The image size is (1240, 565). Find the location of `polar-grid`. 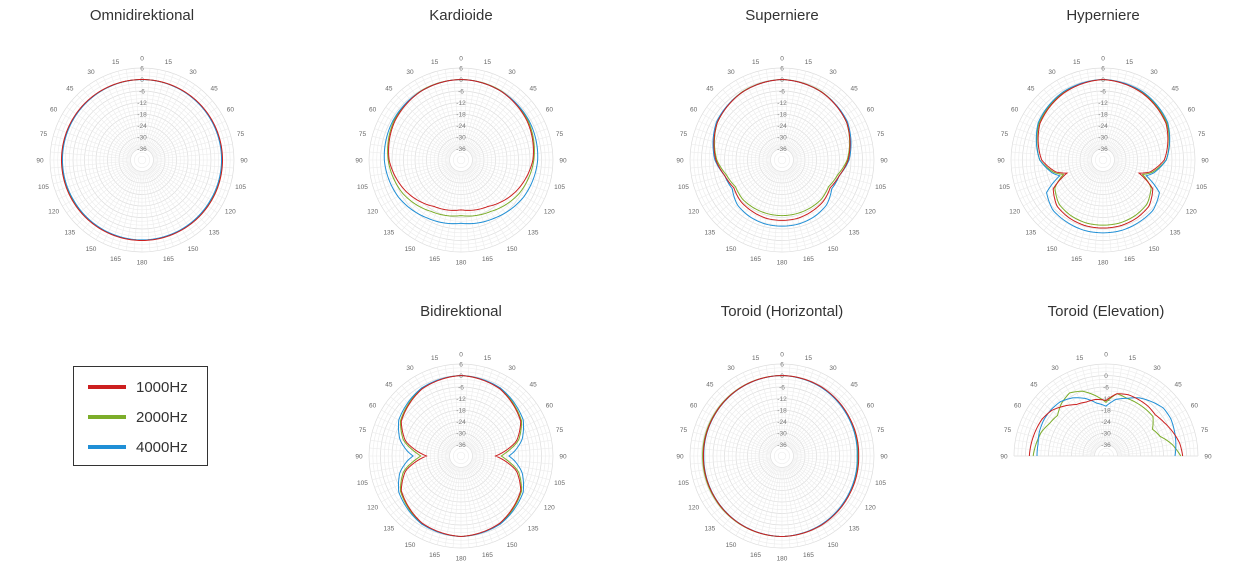

polar-grid is located at coordinates (782, 160).